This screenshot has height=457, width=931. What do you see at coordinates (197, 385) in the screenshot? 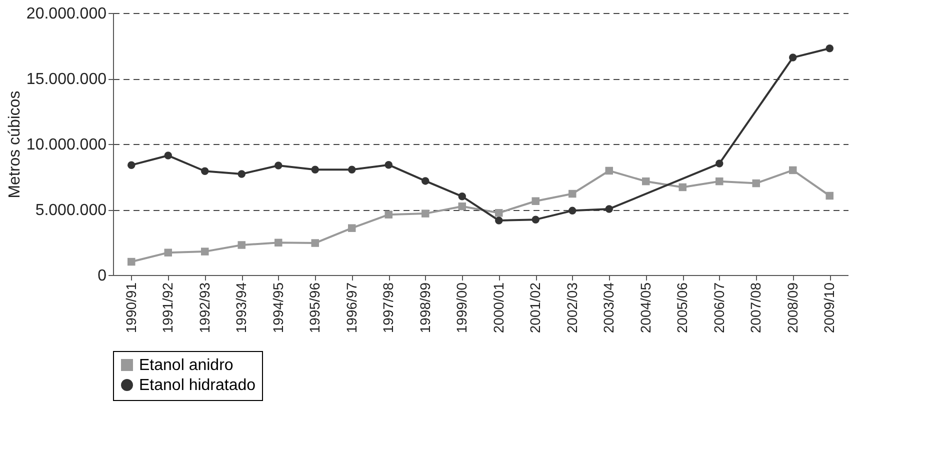
I see `legend-label: Etanol hidratado` at bounding box center [197, 385].